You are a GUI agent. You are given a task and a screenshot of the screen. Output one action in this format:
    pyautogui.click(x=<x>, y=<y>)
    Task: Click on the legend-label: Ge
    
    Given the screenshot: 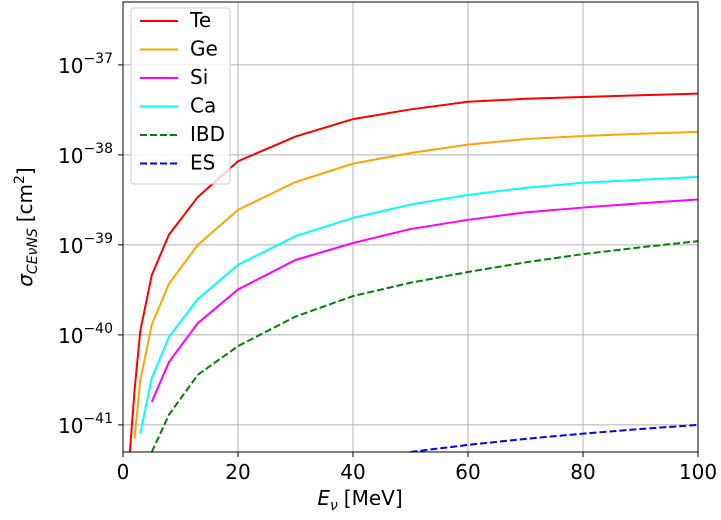 What is the action you would take?
    pyautogui.click(x=204, y=49)
    